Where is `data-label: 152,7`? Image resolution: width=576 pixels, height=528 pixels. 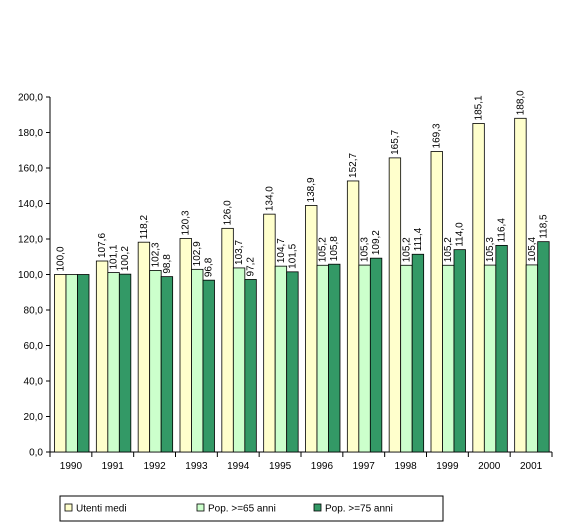 data-label: 152,7 is located at coordinates (353, 164).